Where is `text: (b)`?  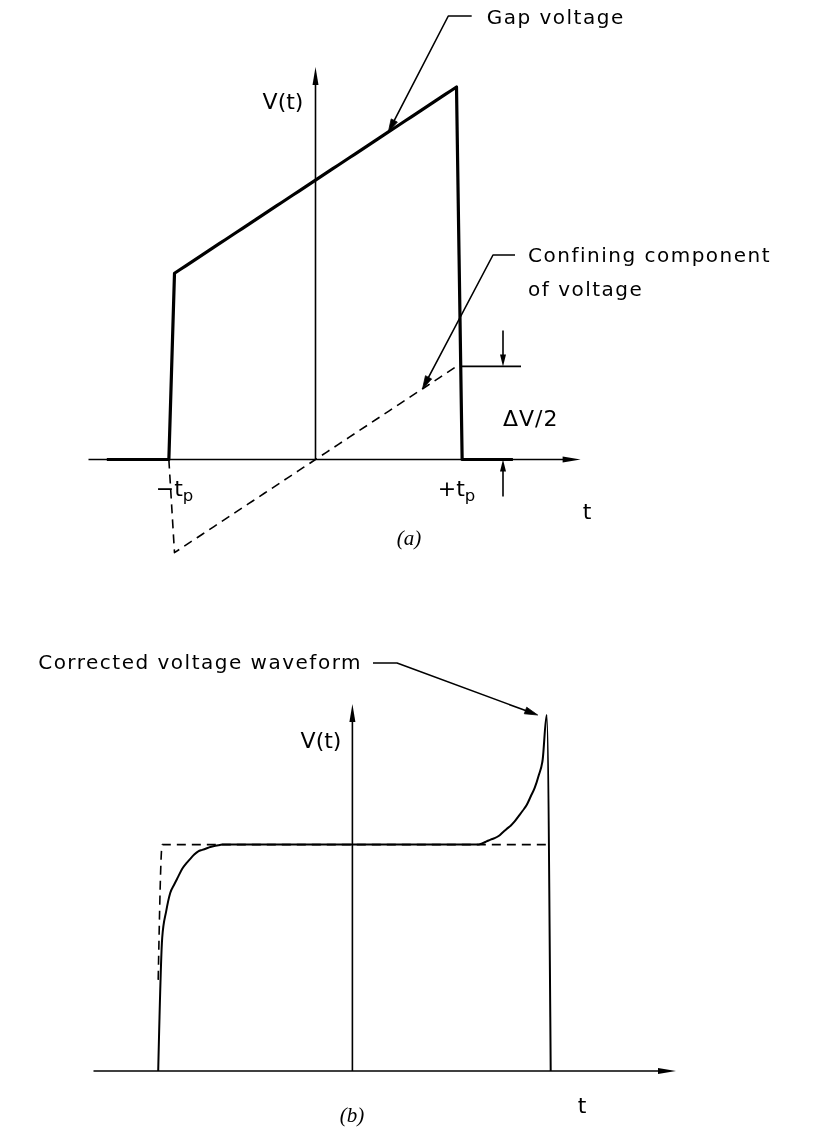 text: (b) is located at coordinates (352, 1114).